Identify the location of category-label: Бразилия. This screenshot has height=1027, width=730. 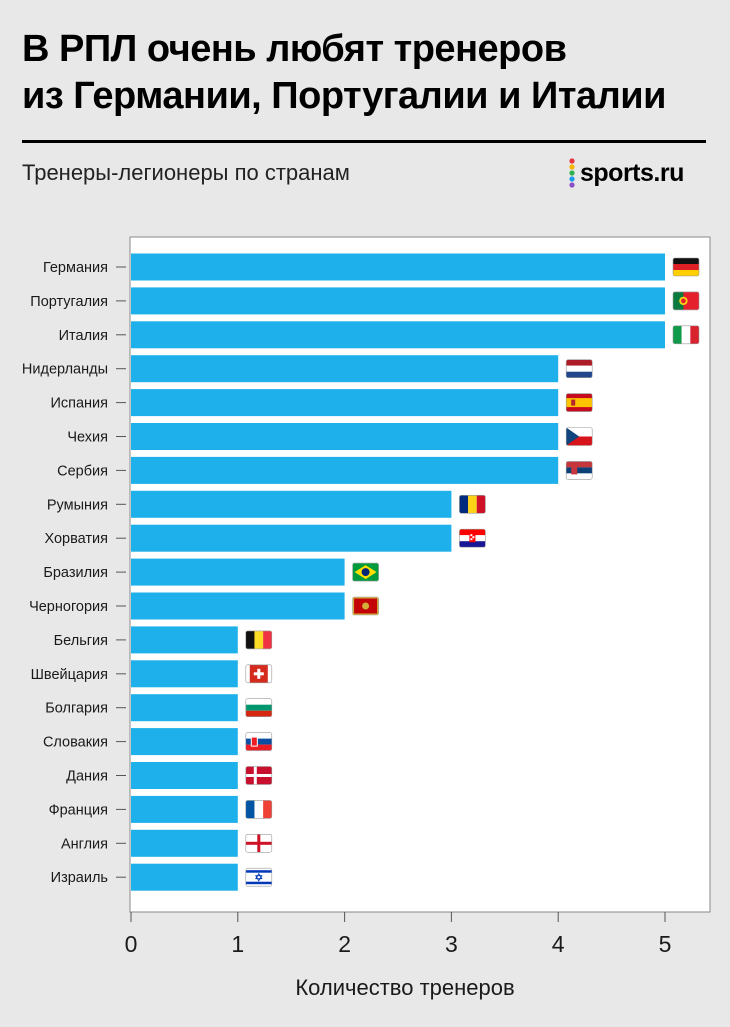
(75, 573).